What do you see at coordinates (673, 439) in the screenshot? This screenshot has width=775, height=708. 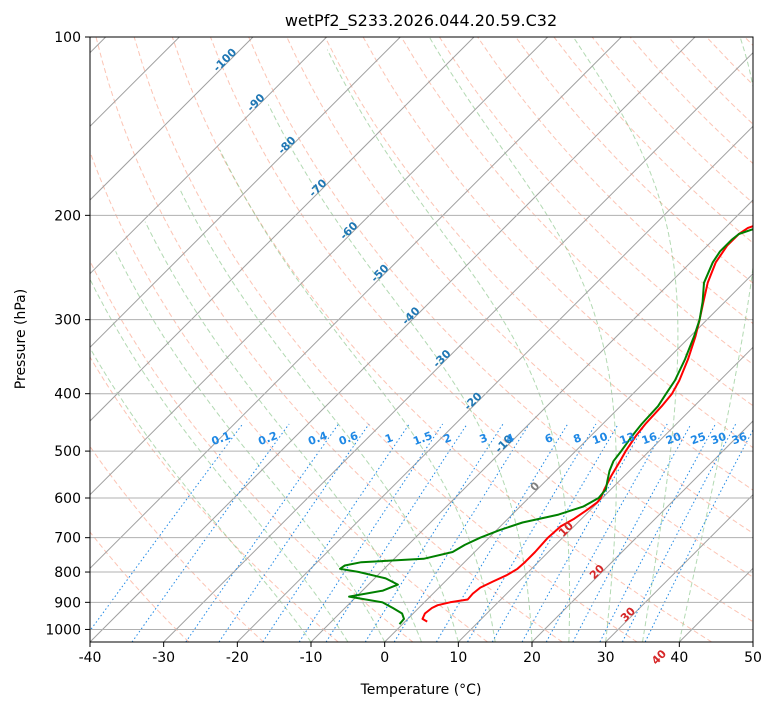 I see `mixing-ratio-label: 20` at bounding box center [673, 439].